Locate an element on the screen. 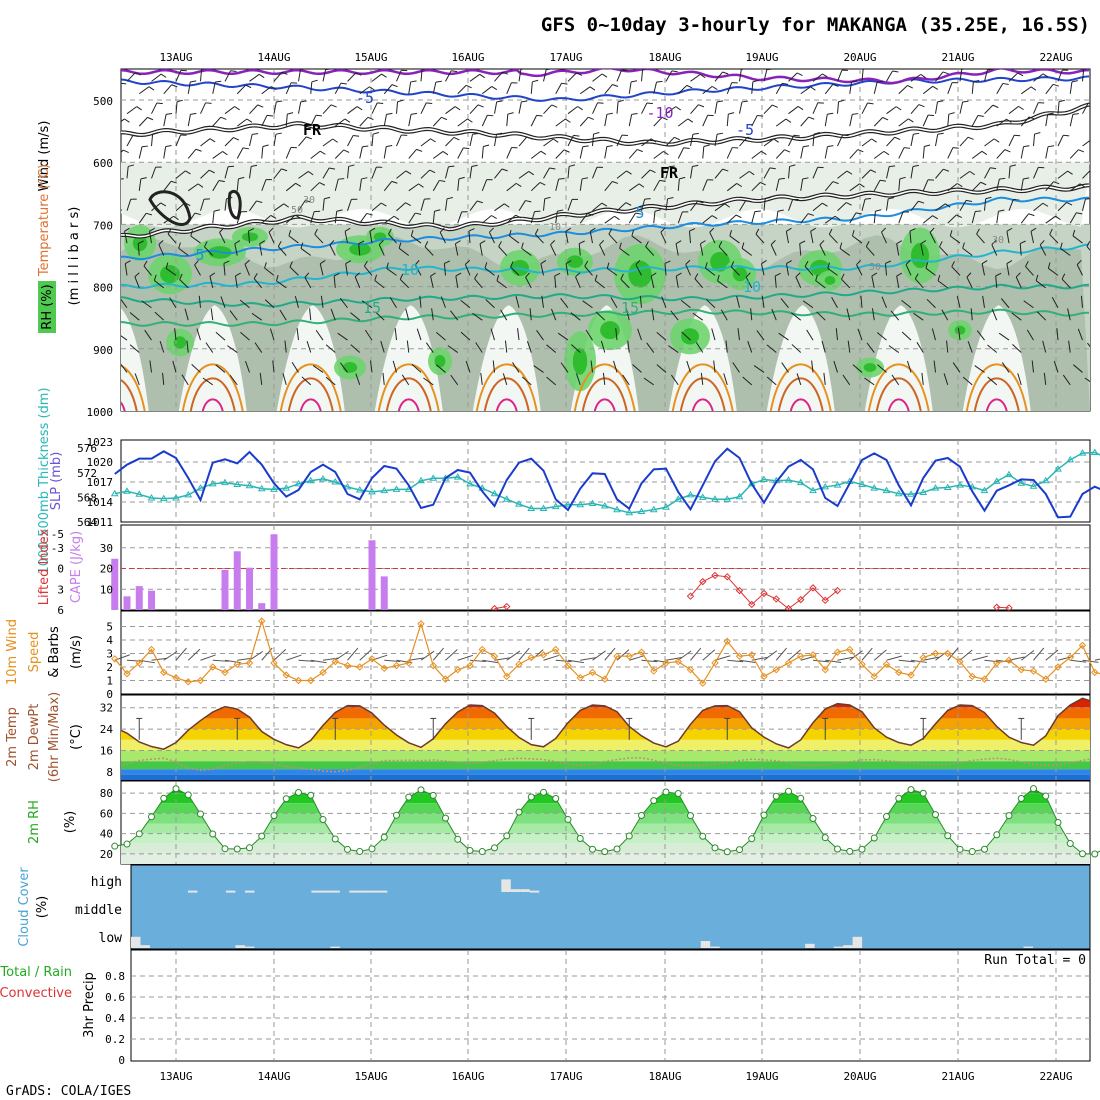 The image size is (1100, 1100). rh-line is located at coordinates (605, 821).